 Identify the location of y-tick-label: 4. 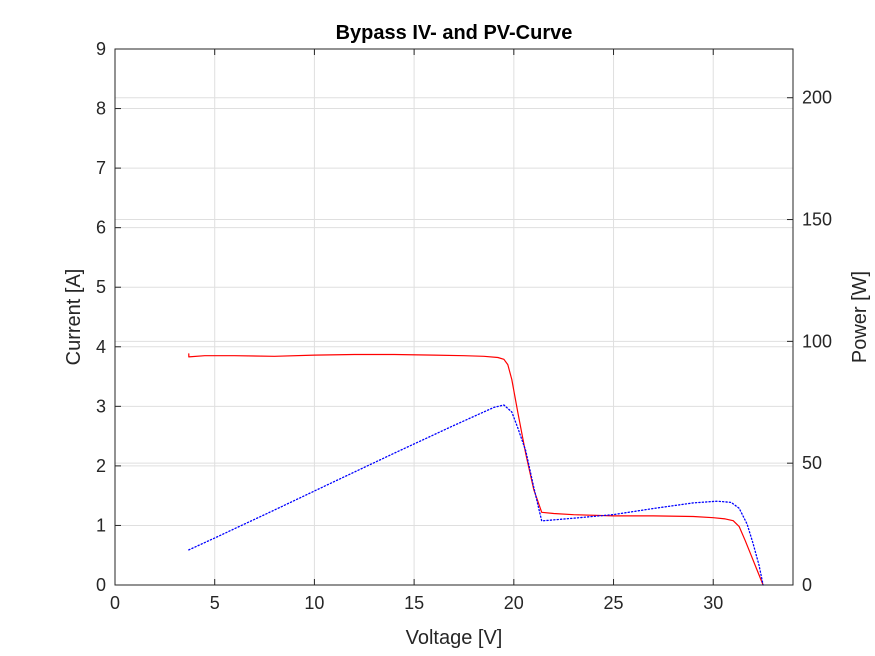
(101, 347).